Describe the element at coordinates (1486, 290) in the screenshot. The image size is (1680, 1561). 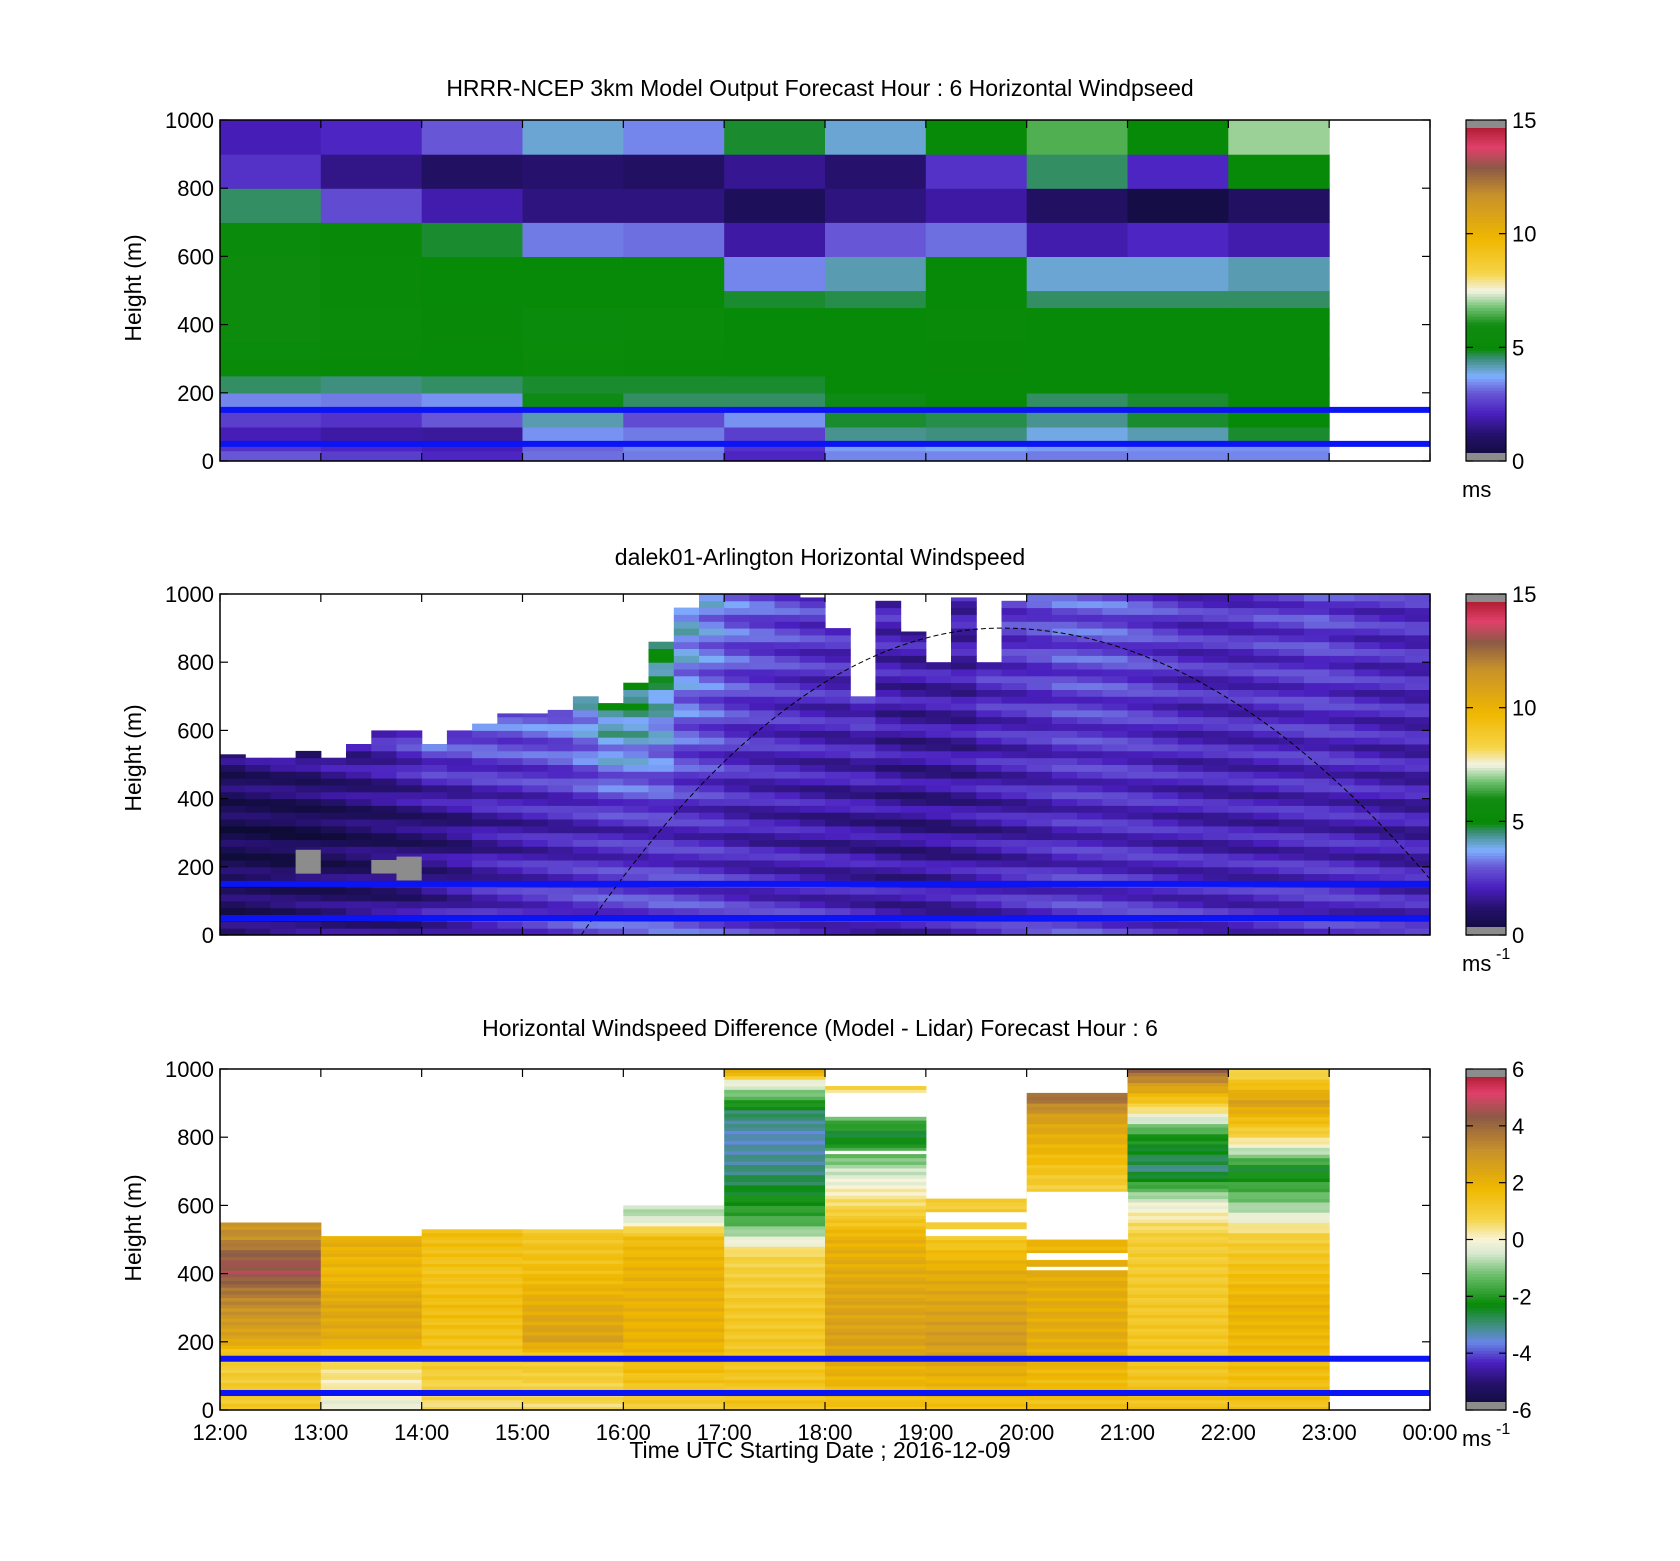
I see `colorbar-frame` at that location.